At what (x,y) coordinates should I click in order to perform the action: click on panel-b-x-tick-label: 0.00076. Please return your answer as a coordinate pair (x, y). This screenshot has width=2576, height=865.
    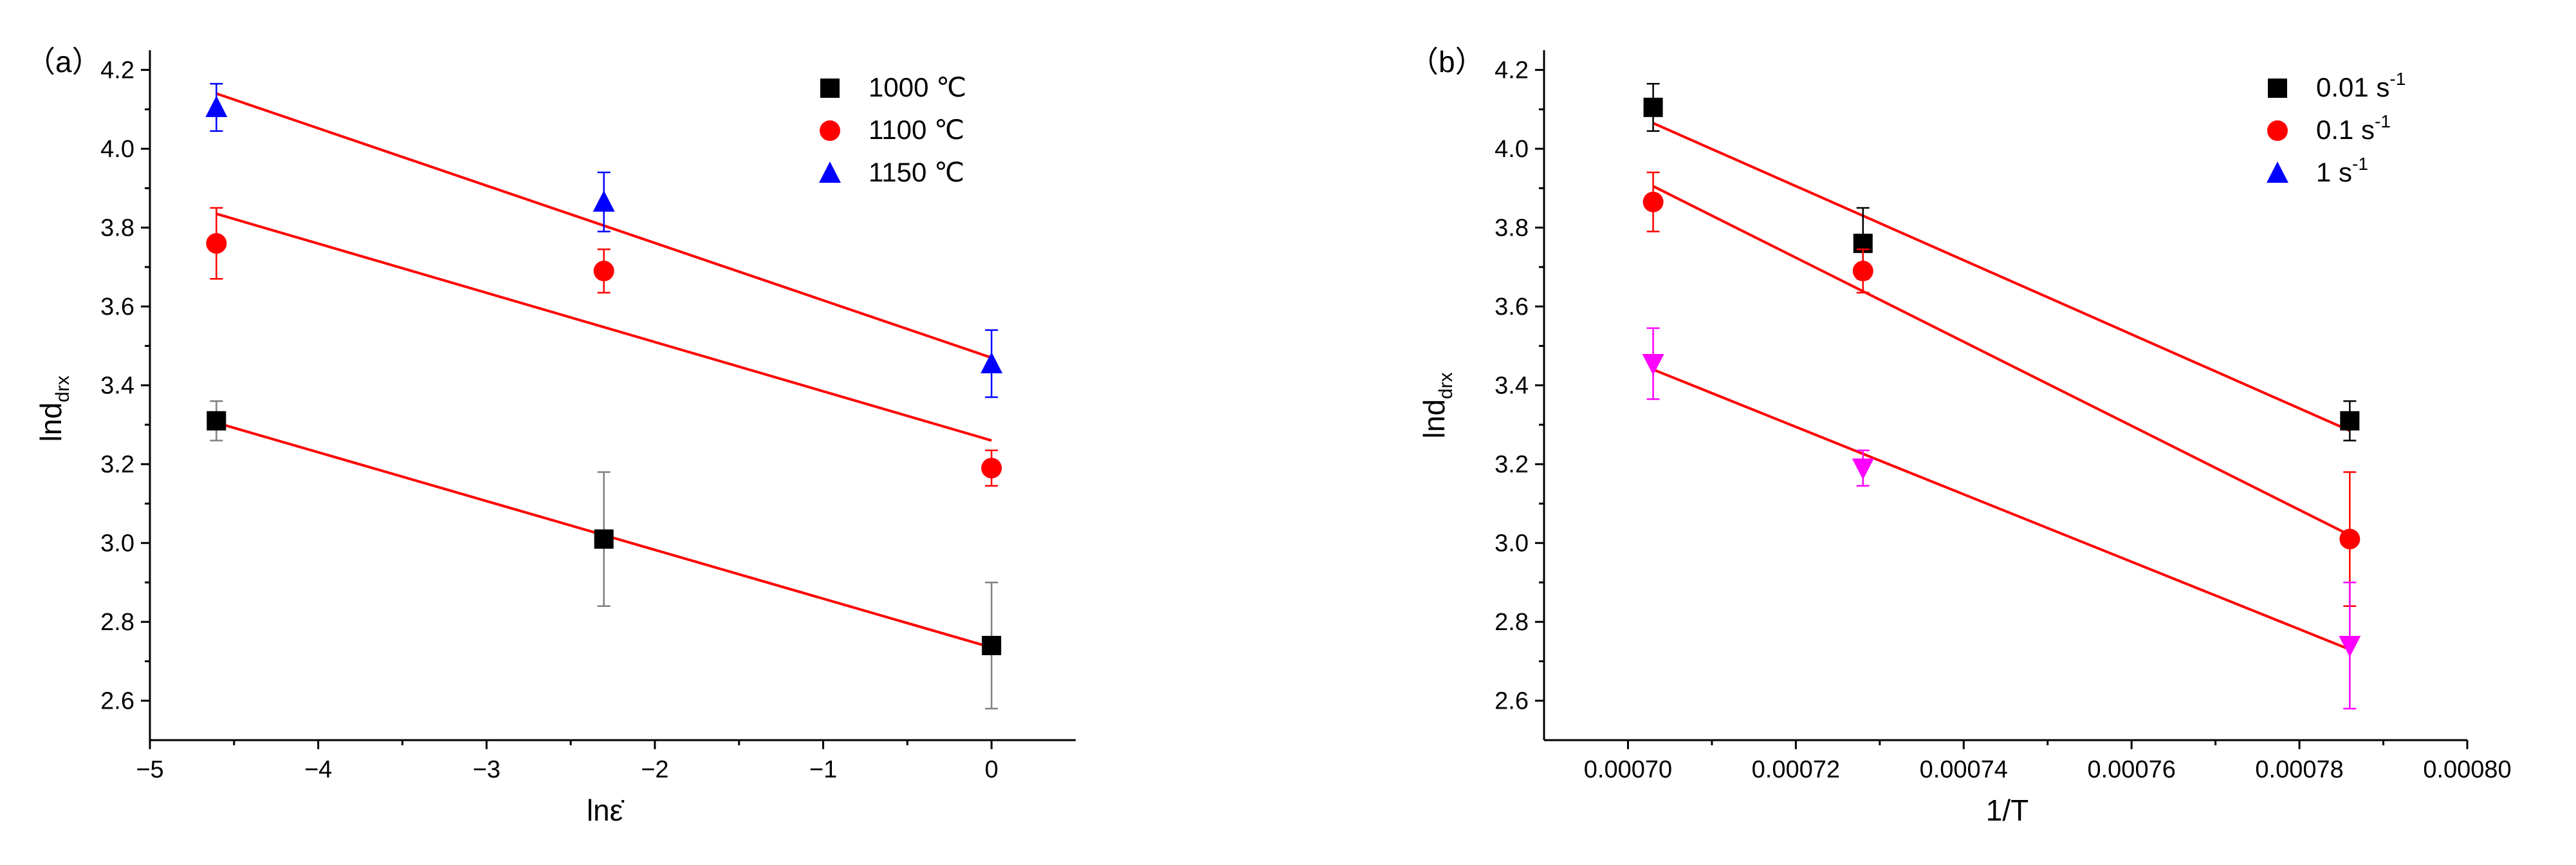
    Looking at the image, I should click on (2131, 769).